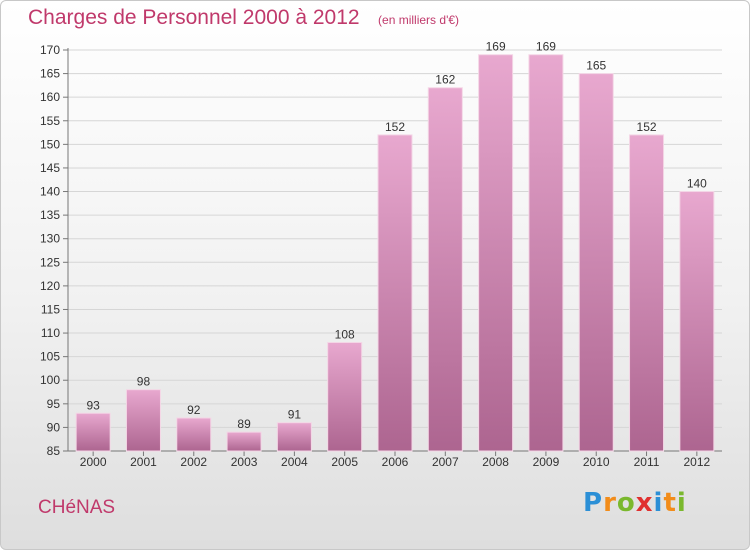  I want to click on y-tick-label: 140, so click(50, 192).